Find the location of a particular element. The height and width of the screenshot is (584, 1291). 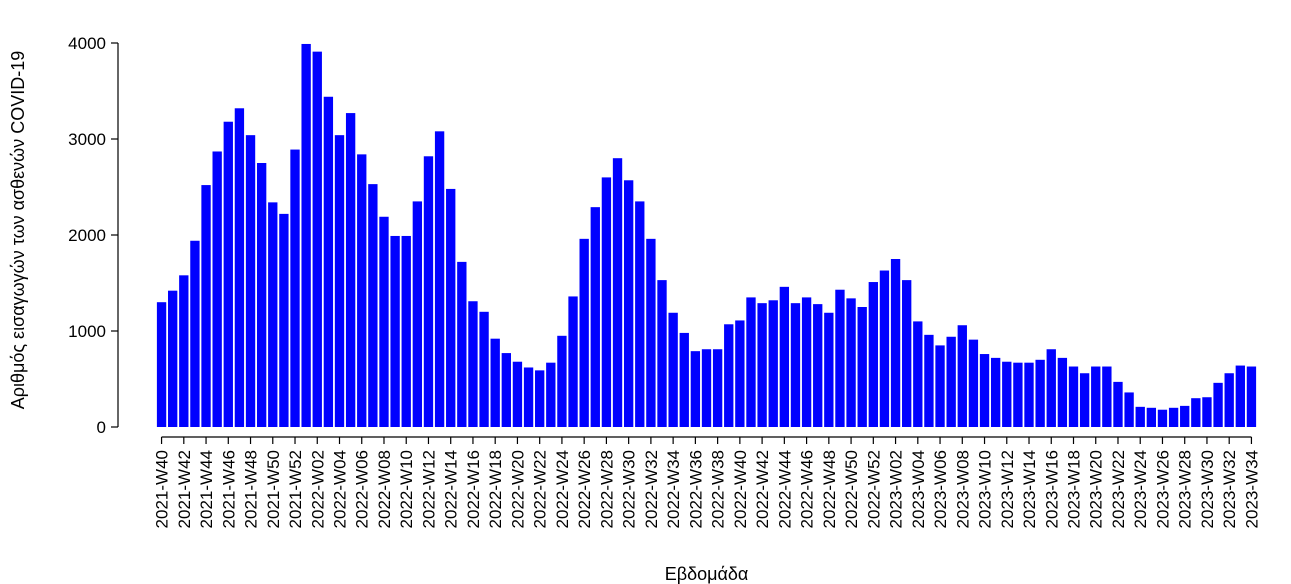

bar-2022-W21 is located at coordinates (528, 397).